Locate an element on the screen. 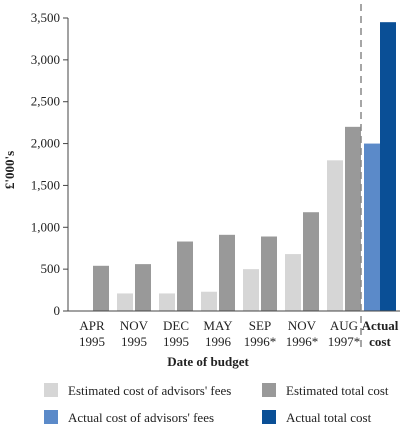 The image size is (415, 439). bar-actual-total is located at coordinates (388, 166).